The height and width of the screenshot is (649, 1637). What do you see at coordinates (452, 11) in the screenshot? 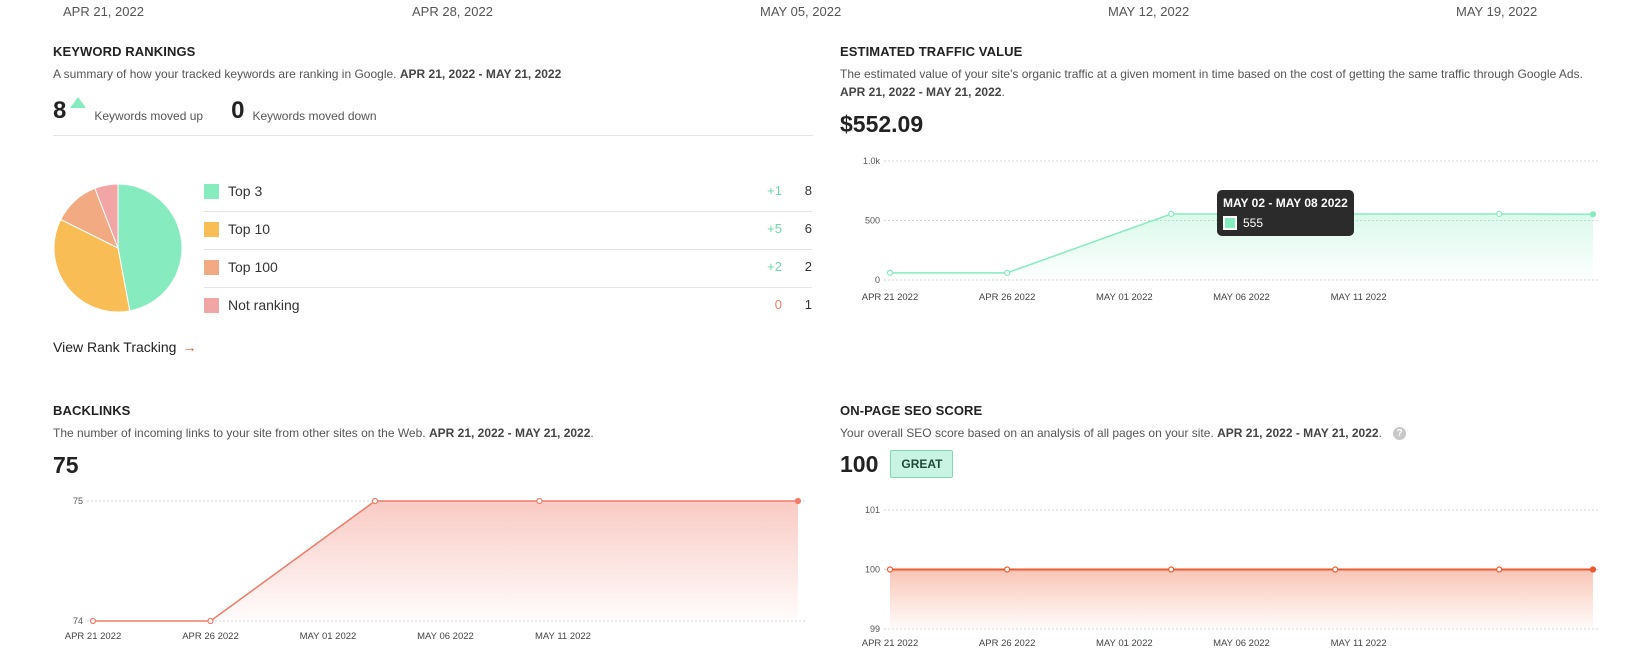
I see `top-date-label: APR 28, 2022` at bounding box center [452, 11].